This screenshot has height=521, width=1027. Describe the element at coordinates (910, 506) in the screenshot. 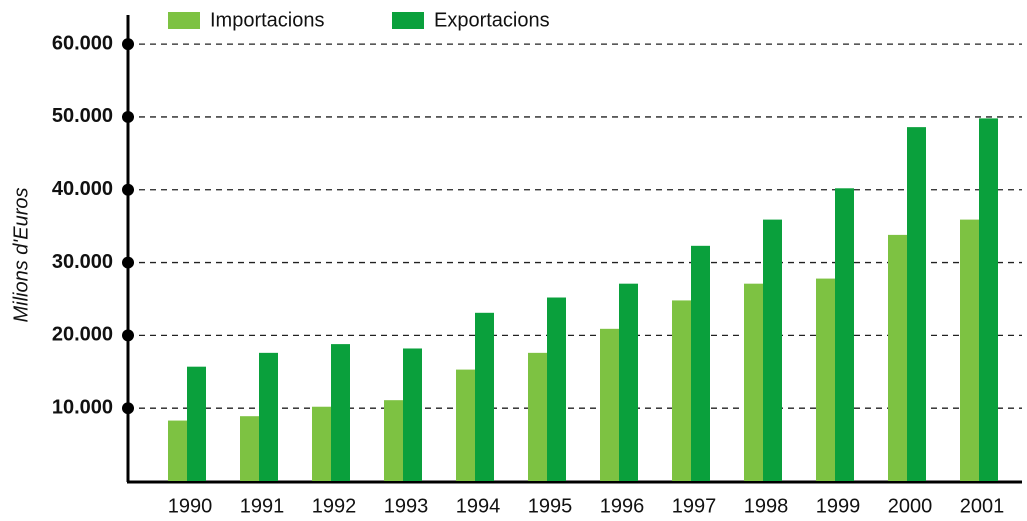

I see `x-tick-label: 2000` at that location.